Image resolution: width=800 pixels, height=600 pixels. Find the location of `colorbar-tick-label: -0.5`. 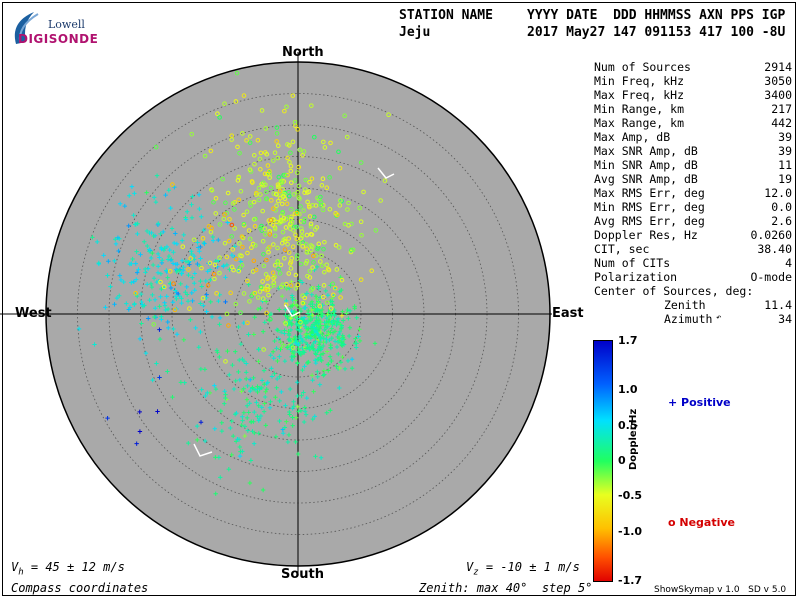

colorbar-tick-label: -0.5 is located at coordinates (630, 496).